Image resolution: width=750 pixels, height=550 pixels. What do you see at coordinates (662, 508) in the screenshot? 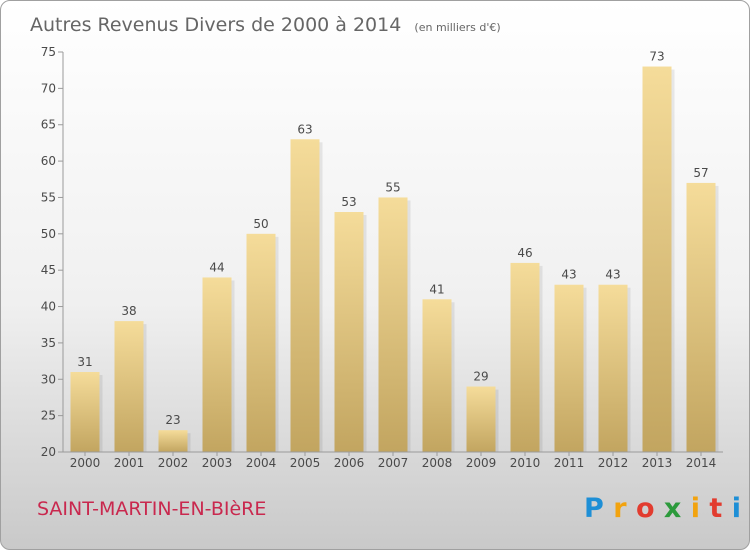
I see `proxiti-logo: P r o x i t i` at bounding box center [662, 508].